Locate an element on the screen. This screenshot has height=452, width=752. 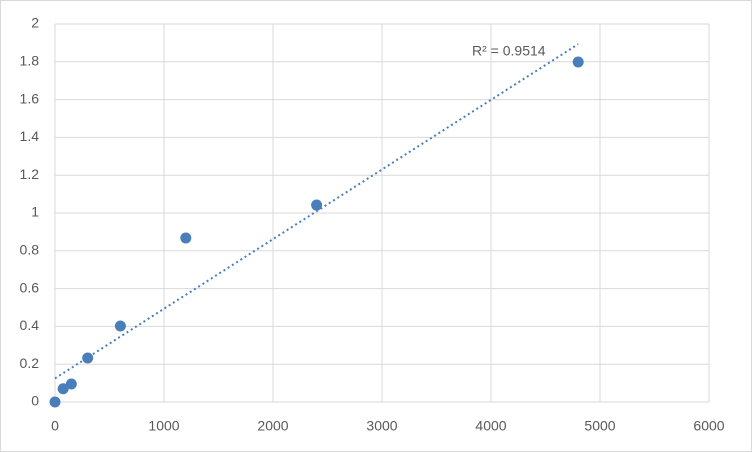
x-tick-label: 6000 is located at coordinates (708, 426).